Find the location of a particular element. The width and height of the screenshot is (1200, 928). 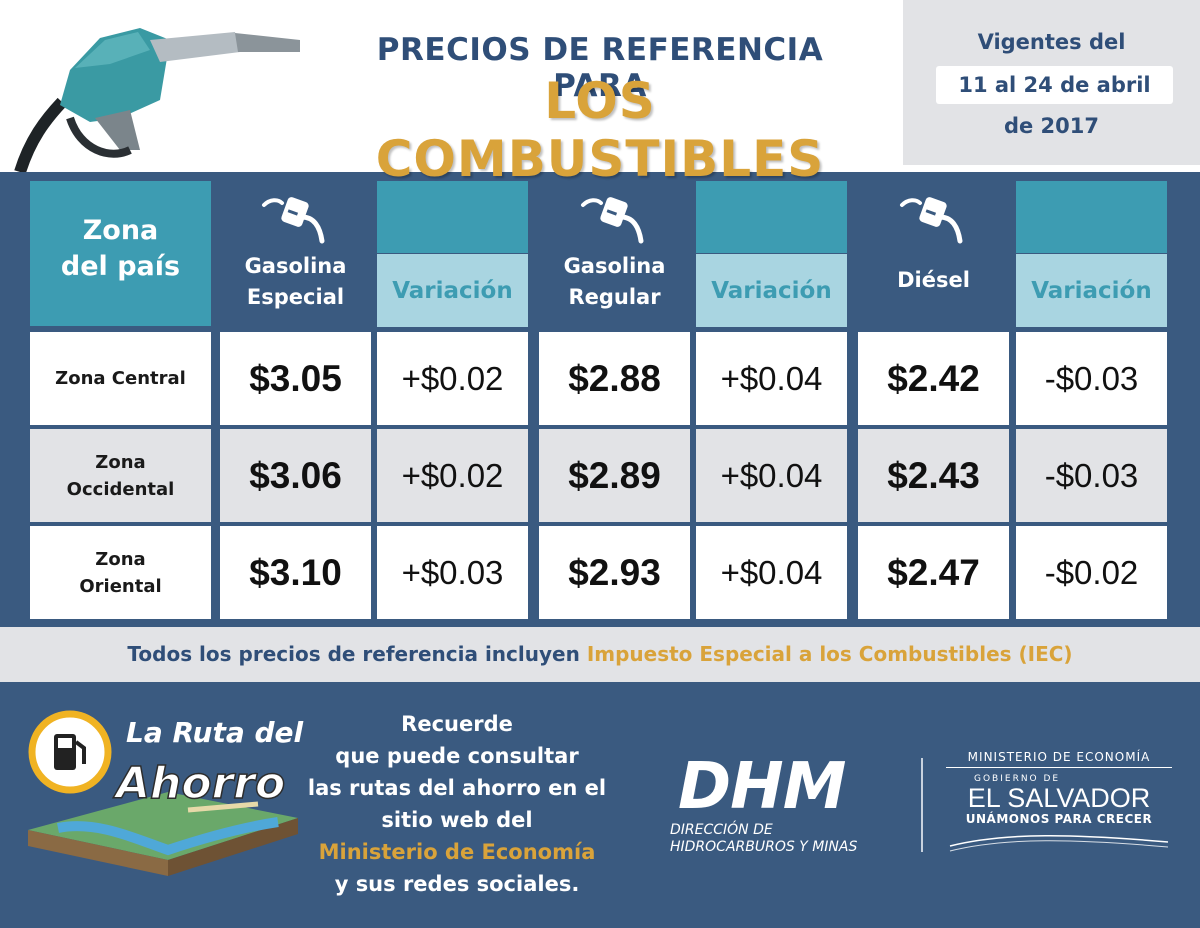

ministry-name: MINISTERIO DE ECONOMÍA is located at coordinates (1059, 759).